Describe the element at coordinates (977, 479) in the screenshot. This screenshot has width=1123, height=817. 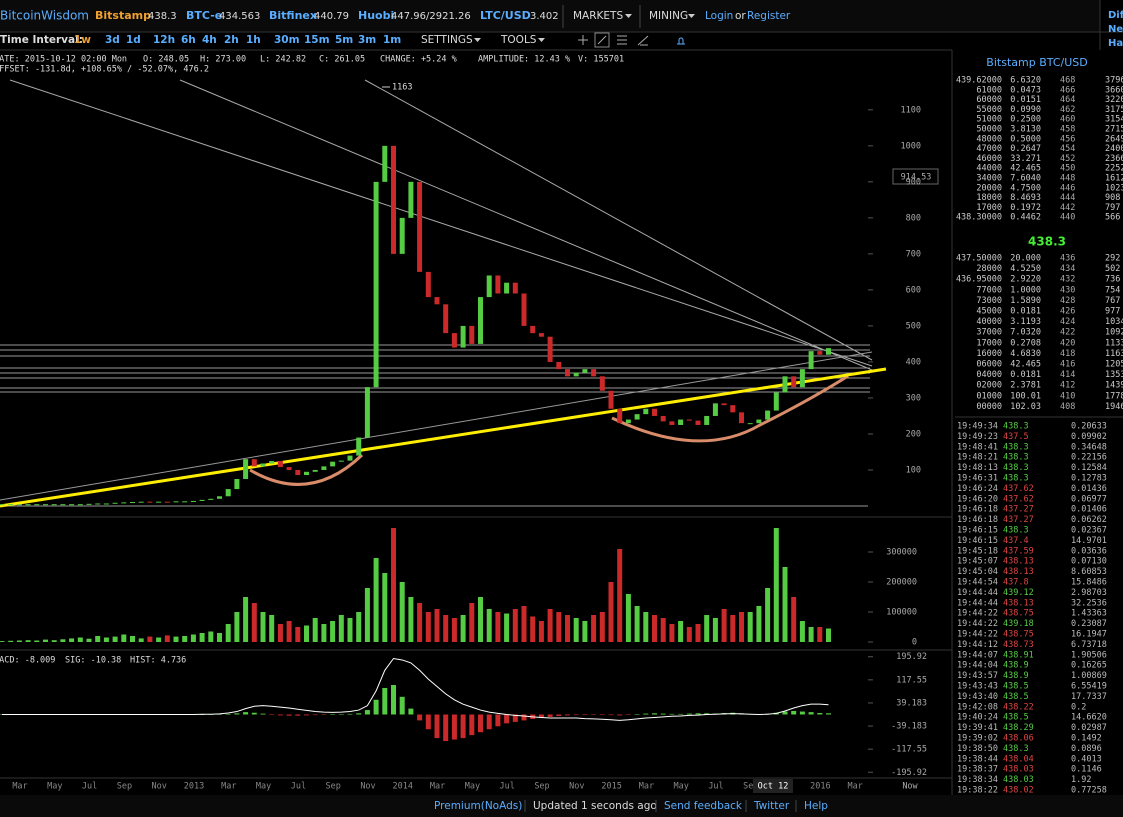
I see `trade-time: 19:46:31` at that location.